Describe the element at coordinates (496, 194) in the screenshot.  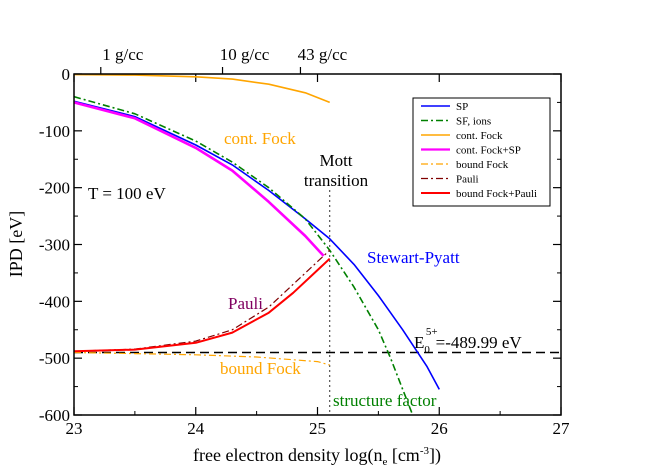
I see `legend-label: bound Fock+Pauli` at that location.